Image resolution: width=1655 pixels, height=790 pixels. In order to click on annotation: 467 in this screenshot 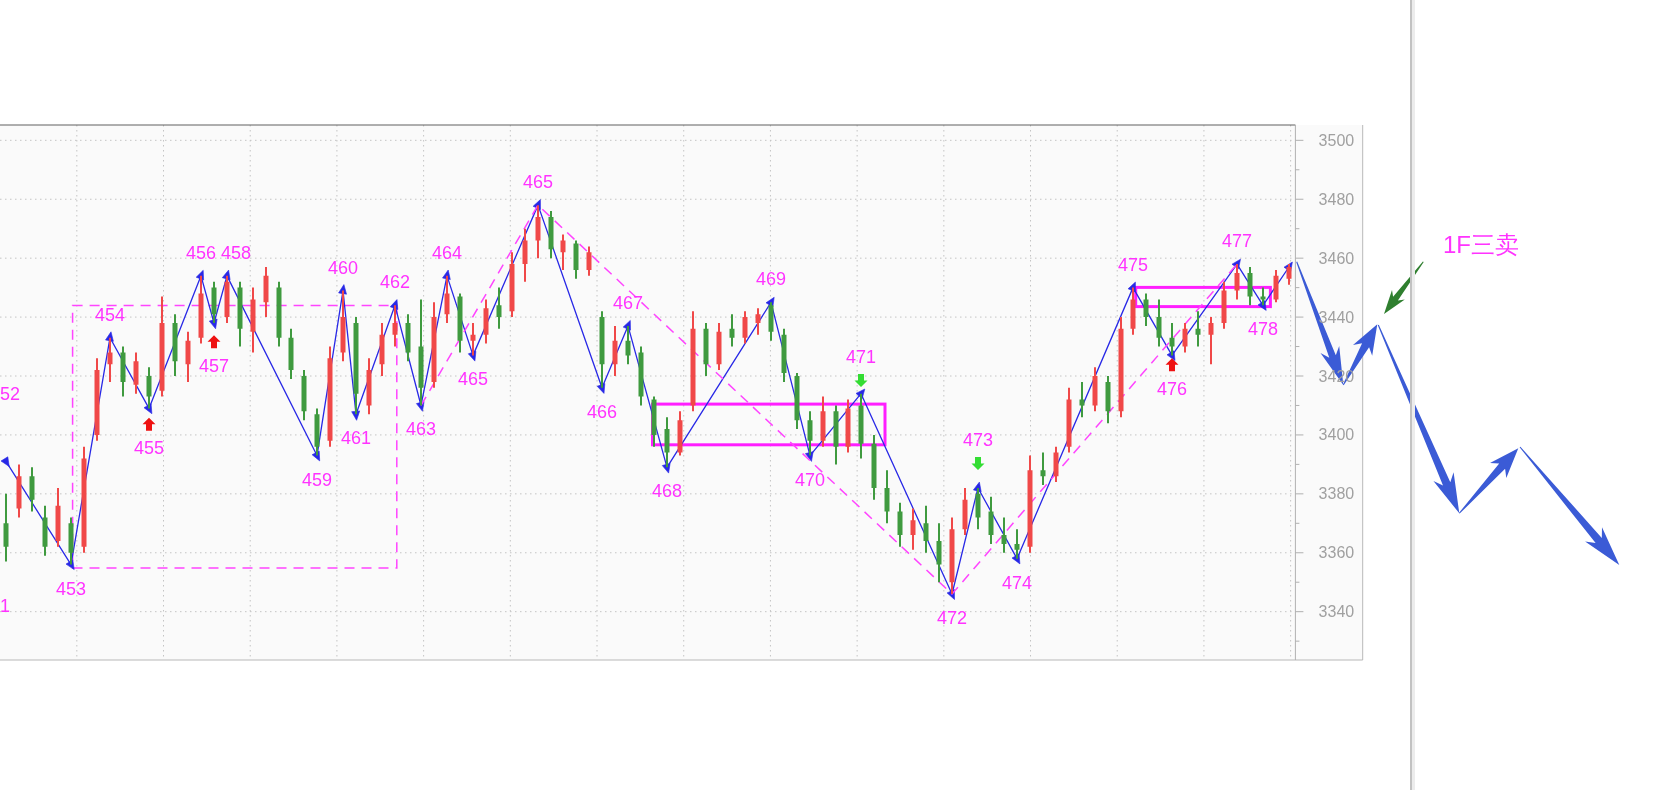, I will do `click(628, 302)`.